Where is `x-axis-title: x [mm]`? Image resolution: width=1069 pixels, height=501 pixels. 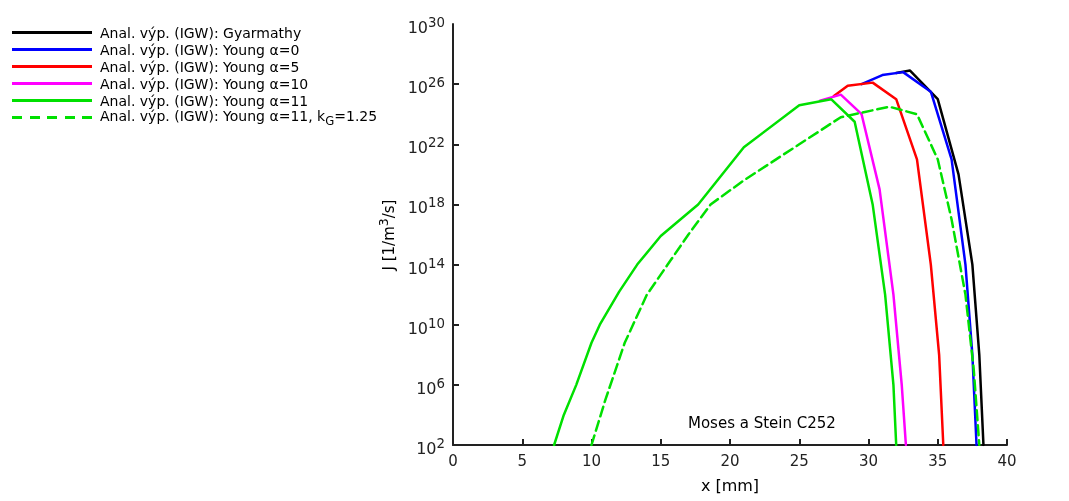
x-axis-title: x [mm] is located at coordinates (730, 485).